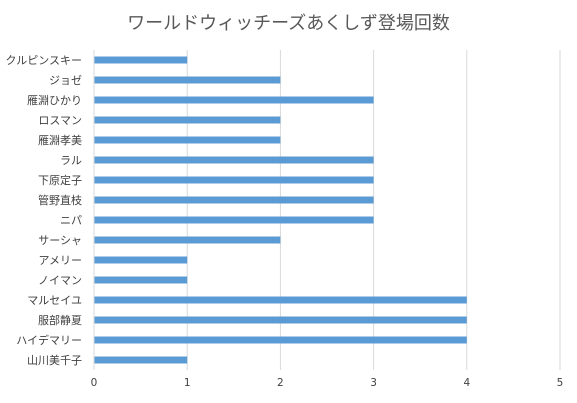 Image resolution: width=577 pixels, height=403 pixels. Describe the element at coordinates (54, 360) in the screenshot. I see `category-label: 山川美千子` at that location.